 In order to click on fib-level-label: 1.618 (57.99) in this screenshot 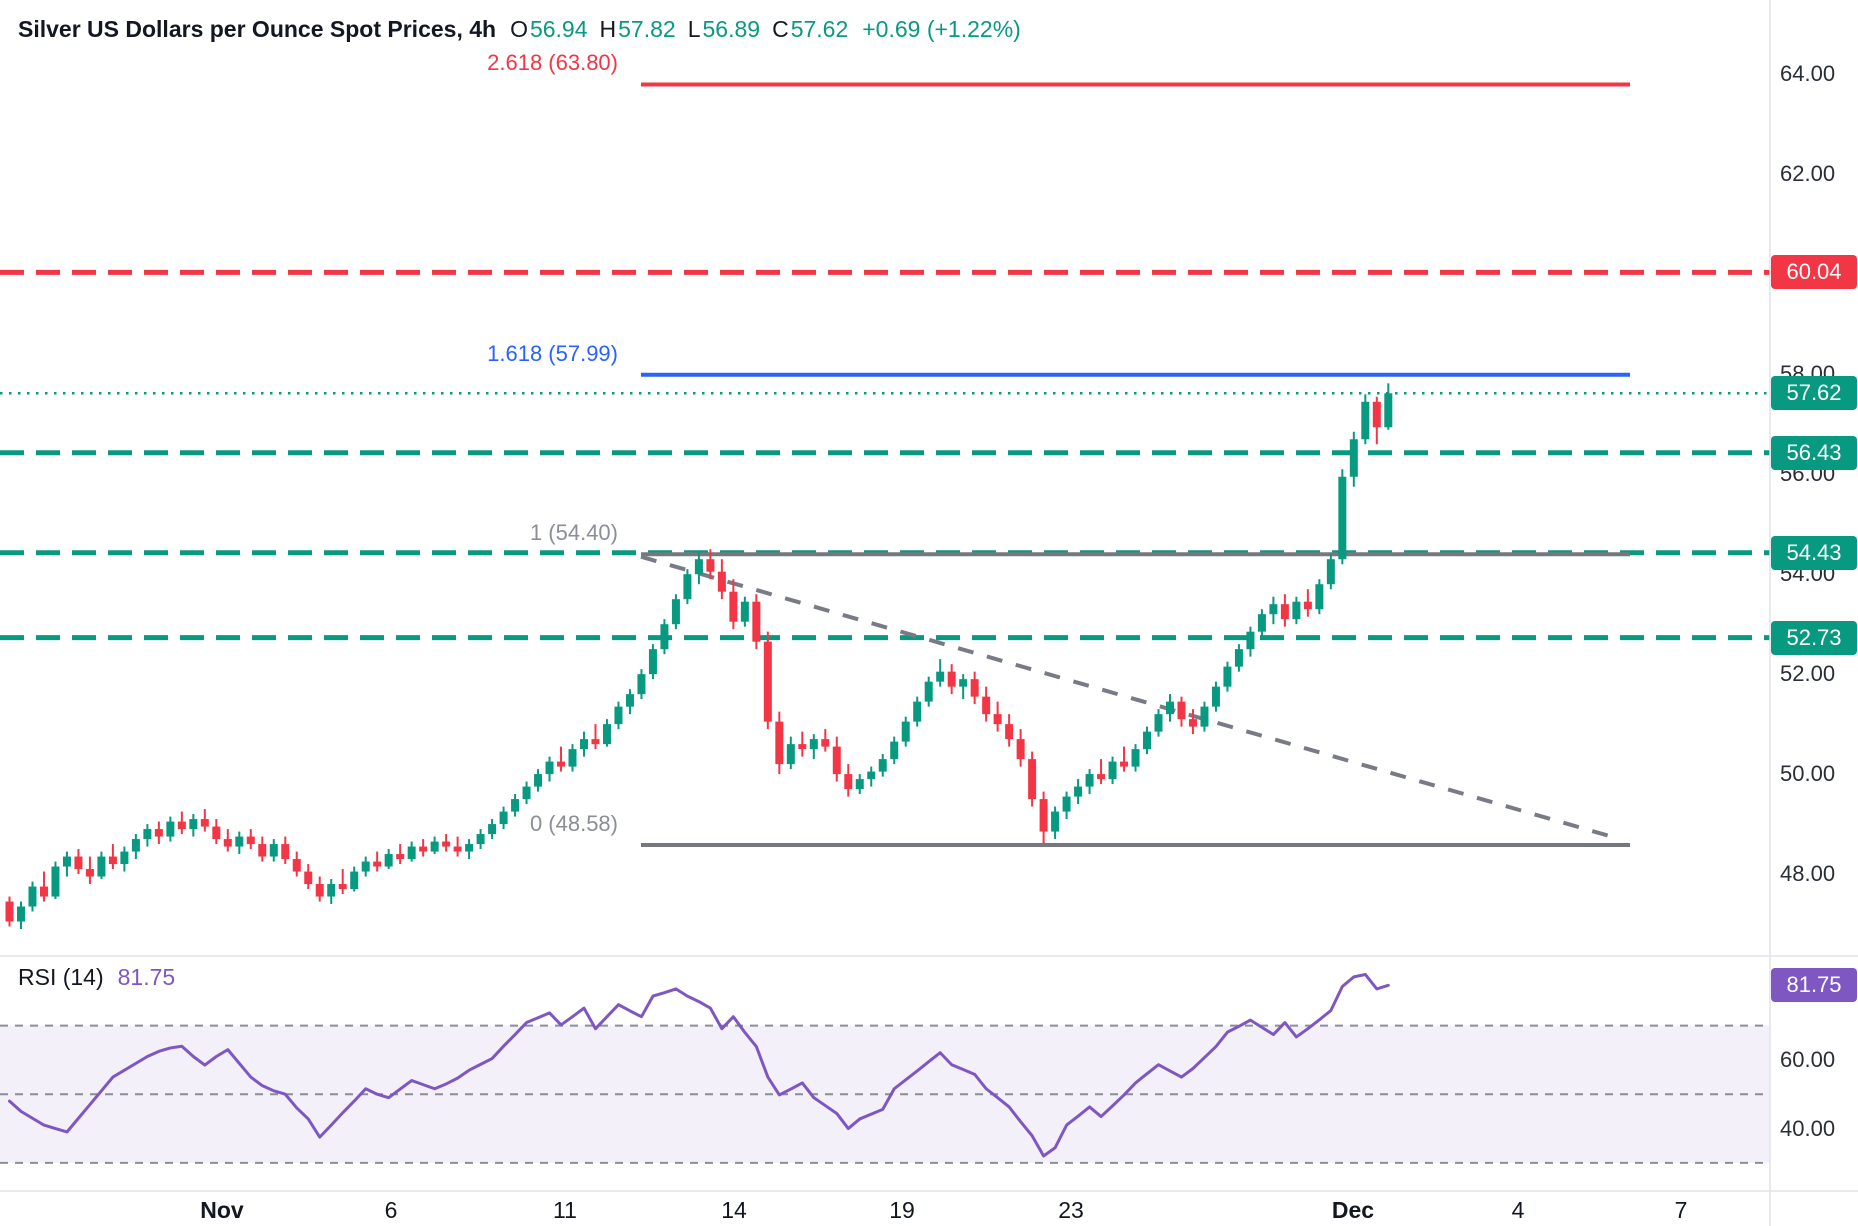, I will do `click(552, 353)`.